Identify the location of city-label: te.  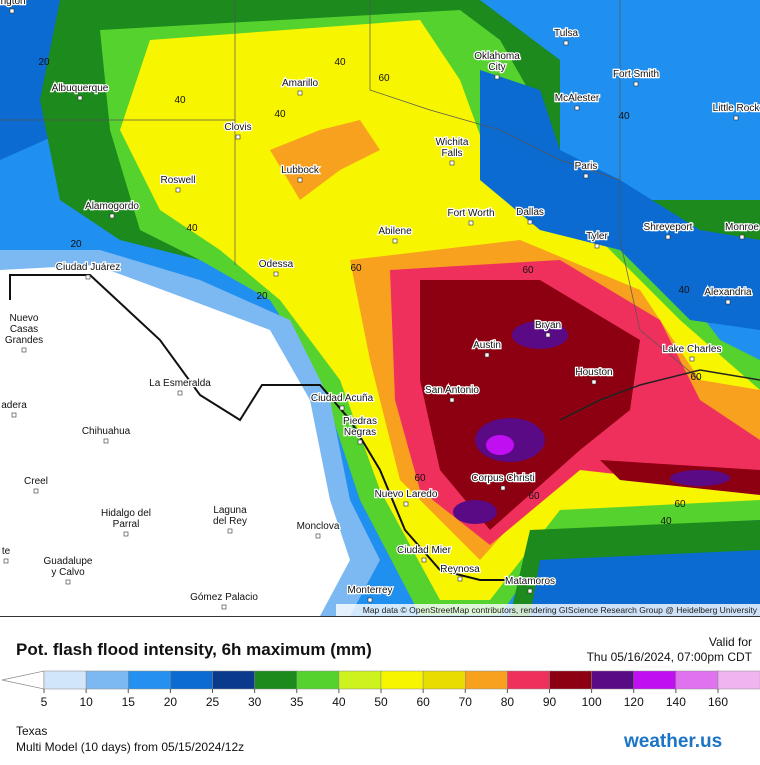
(6, 551).